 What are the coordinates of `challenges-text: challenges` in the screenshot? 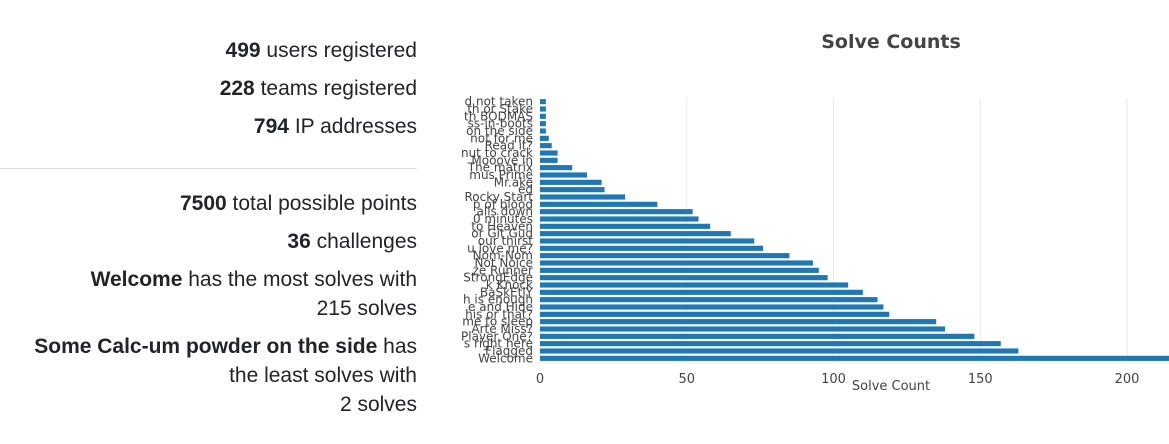 It's located at (366, 241).